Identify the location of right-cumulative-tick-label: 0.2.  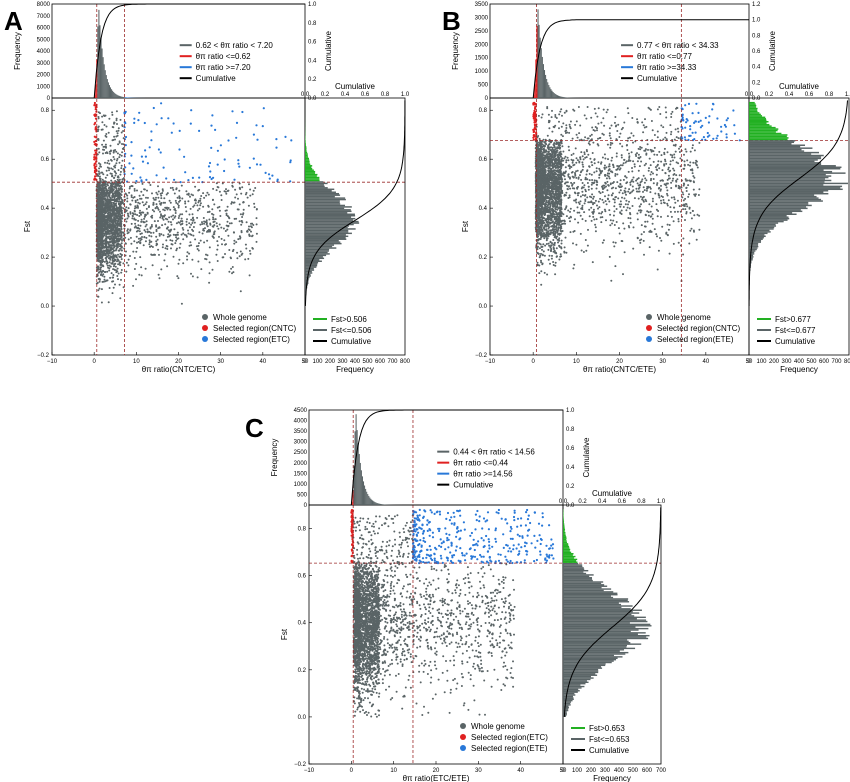
(325, 95).